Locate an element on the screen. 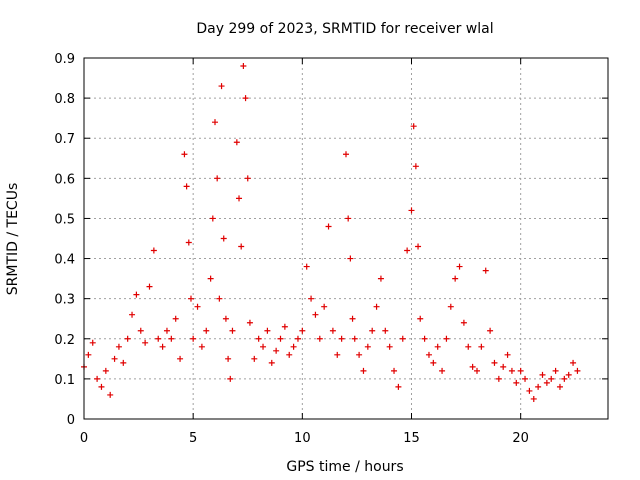  y-tick-label: 0.6 is located at coordinates (64, 179).